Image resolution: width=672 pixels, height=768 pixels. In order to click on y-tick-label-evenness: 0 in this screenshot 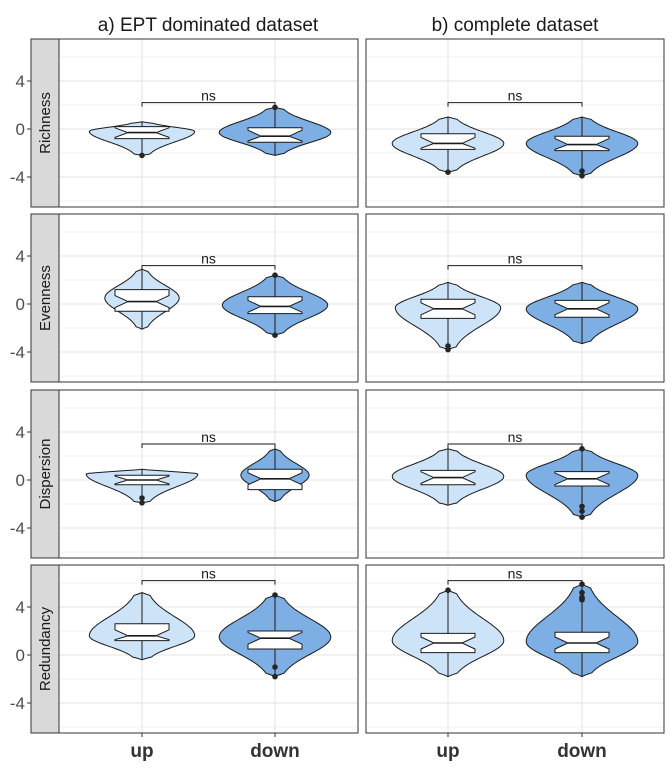, I will do `click(20, 304)`.